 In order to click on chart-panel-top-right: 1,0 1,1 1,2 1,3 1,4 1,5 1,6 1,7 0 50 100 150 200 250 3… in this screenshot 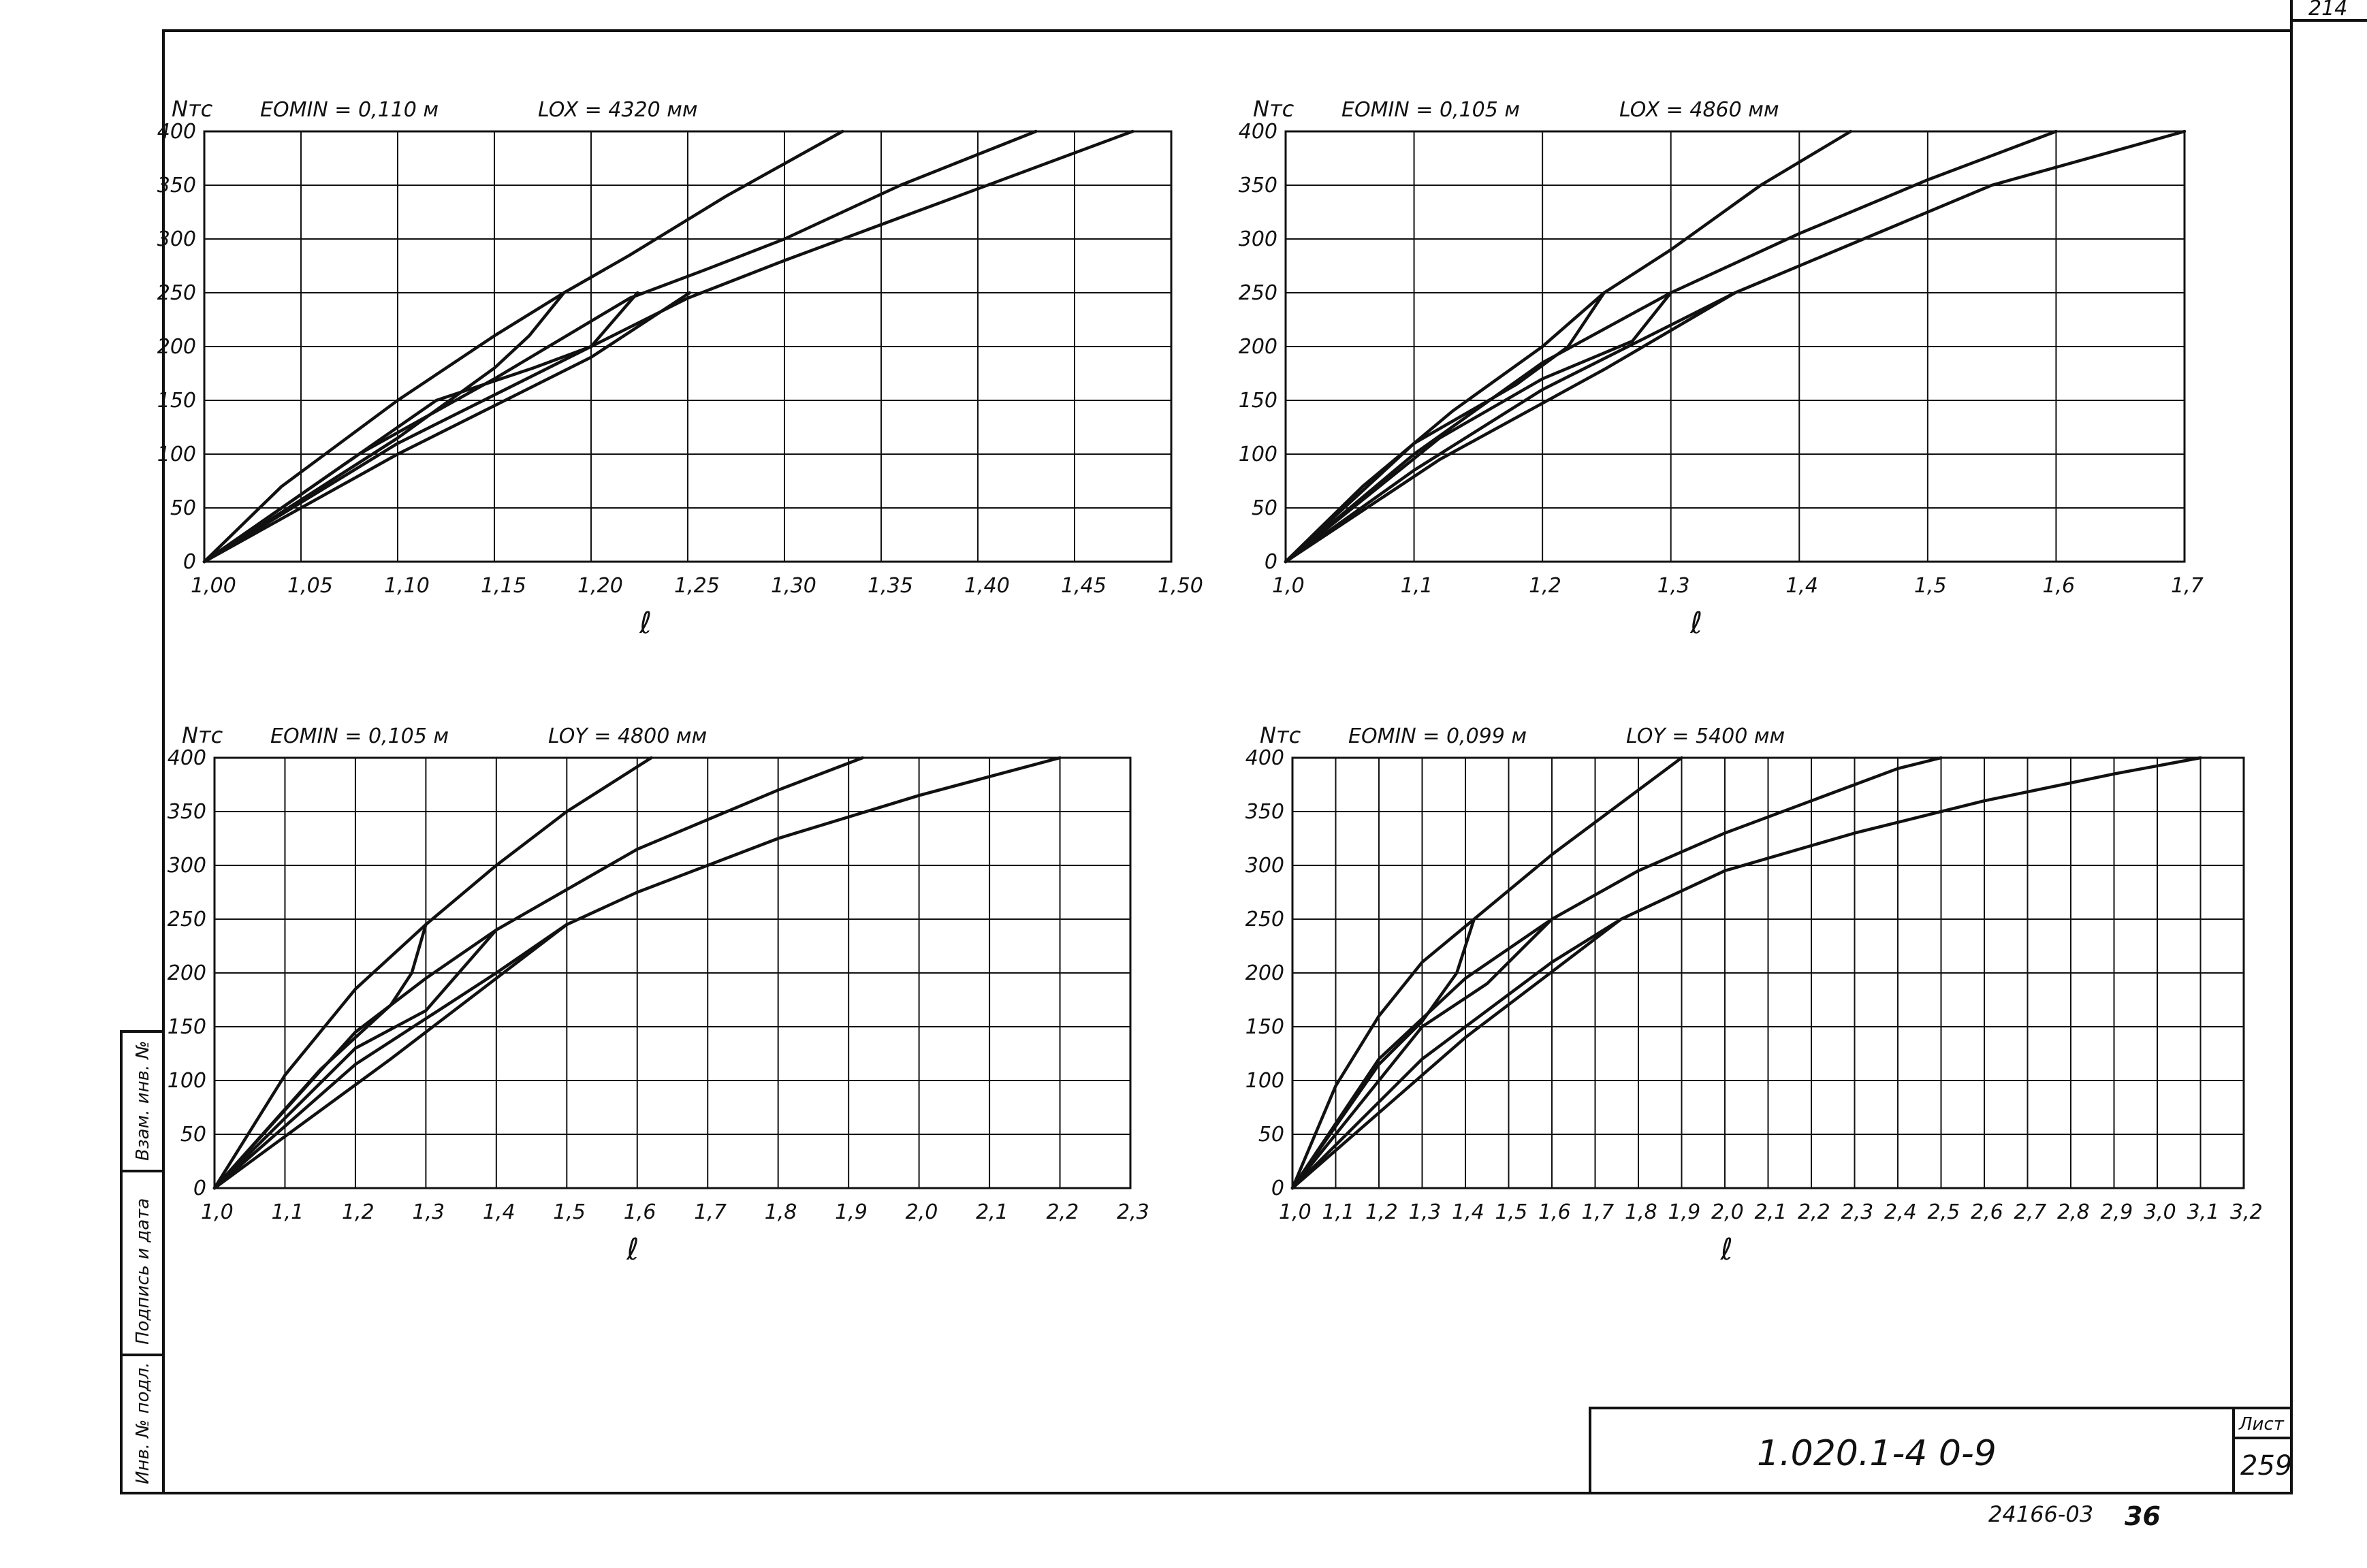, I will do `click(1721, 368)`.